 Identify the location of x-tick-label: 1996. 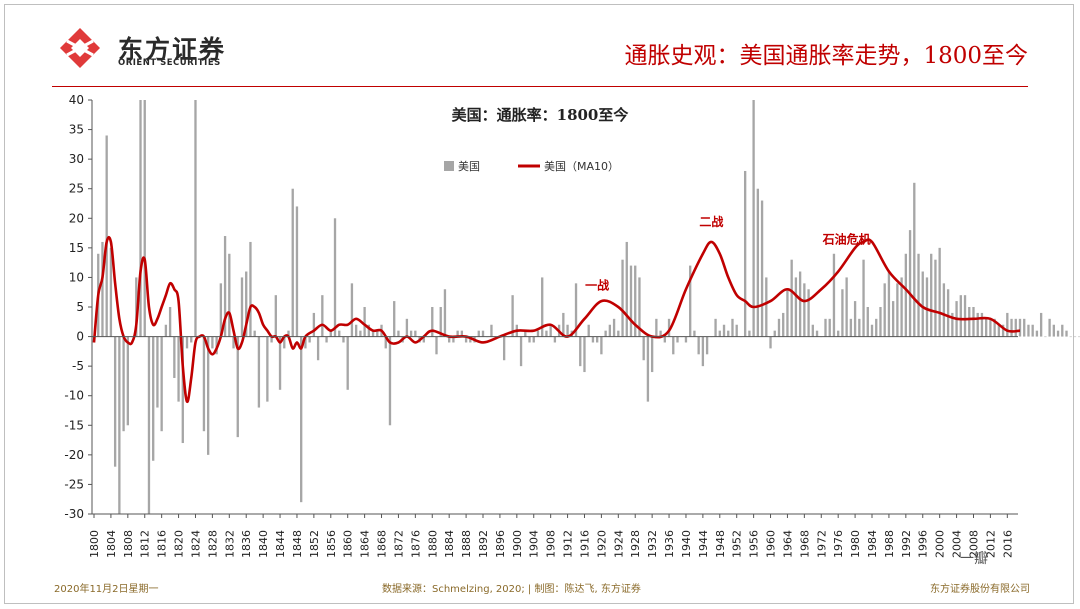
(923, 544).